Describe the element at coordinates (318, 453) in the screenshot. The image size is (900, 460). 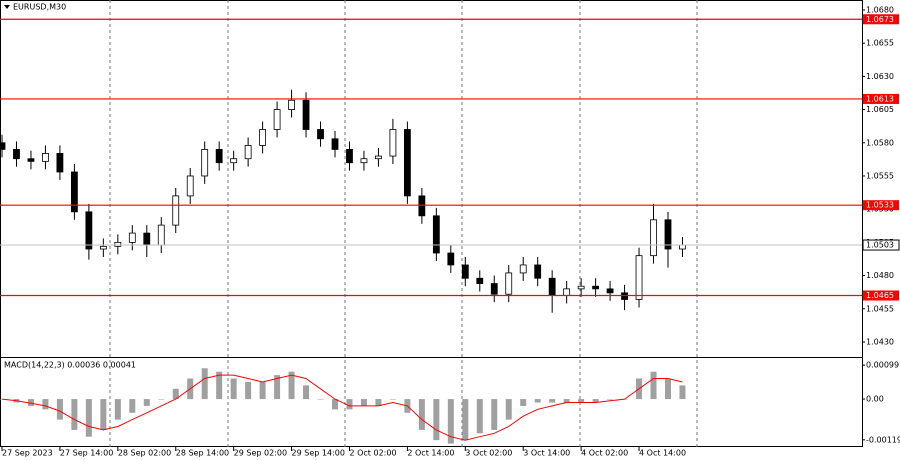
I see `x-tick-label: 29 Sep 14:00` at that location.